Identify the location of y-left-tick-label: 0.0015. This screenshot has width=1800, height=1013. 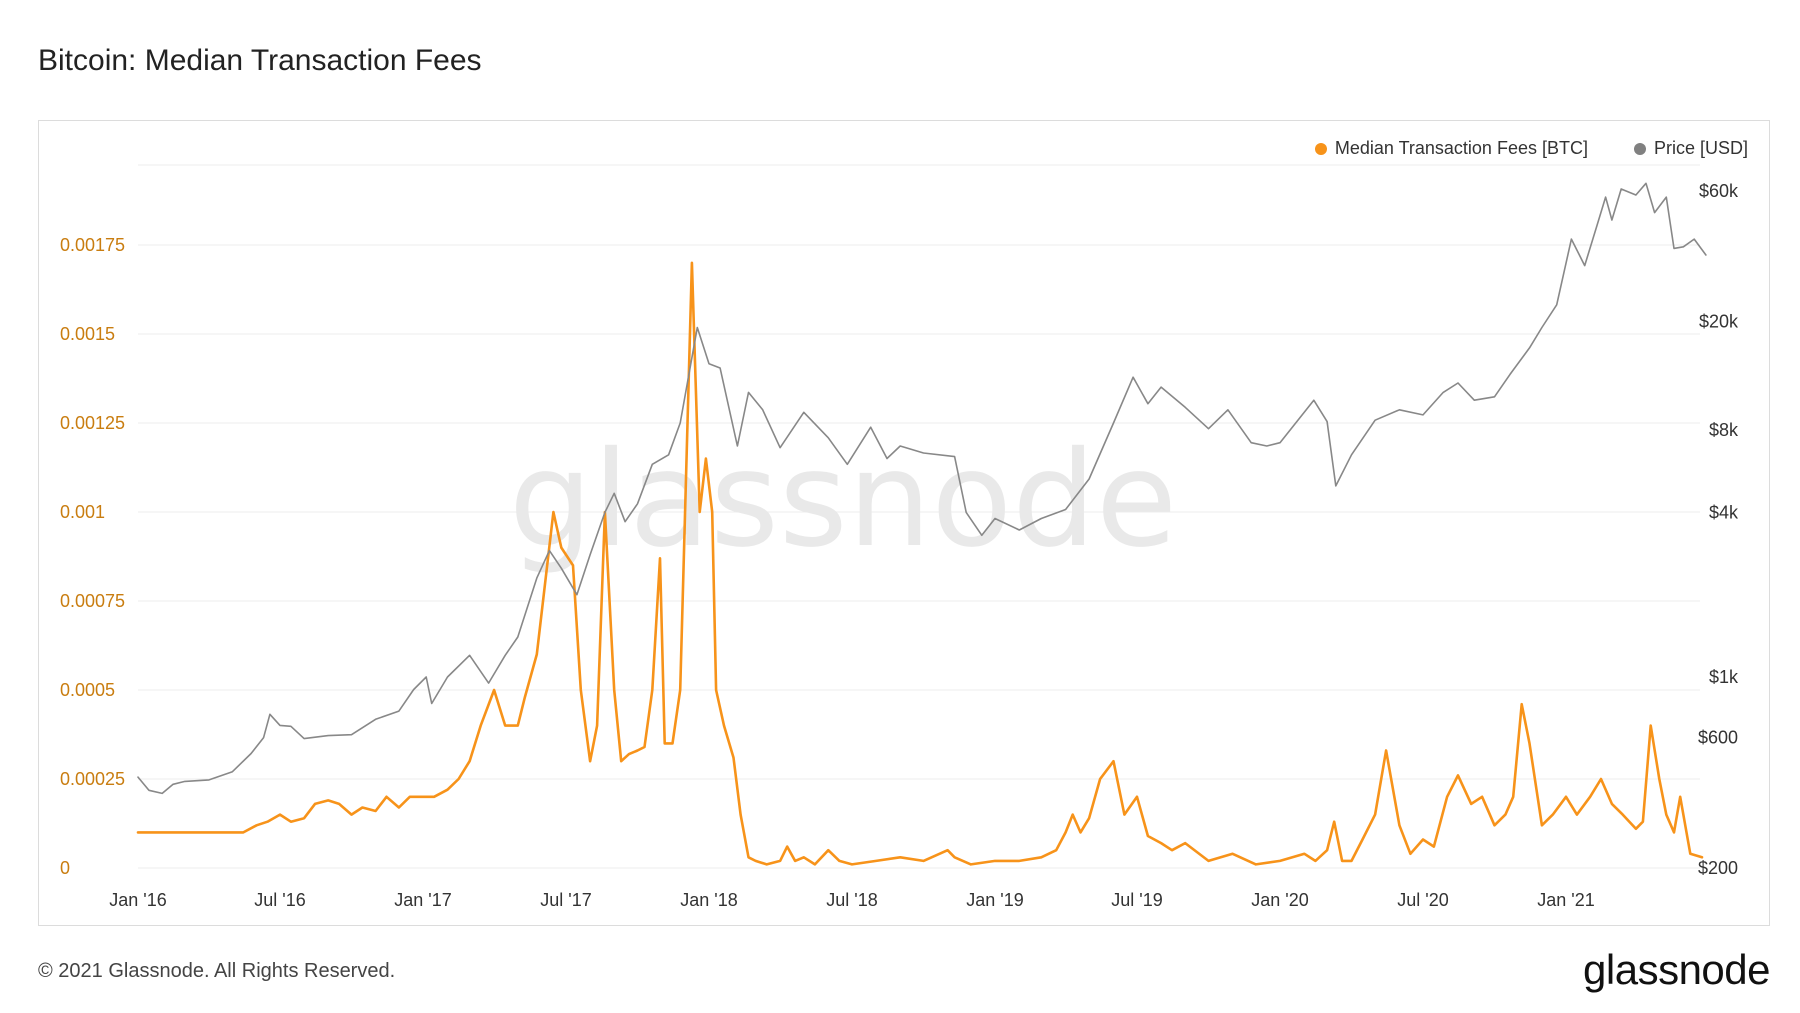
(87, 334).